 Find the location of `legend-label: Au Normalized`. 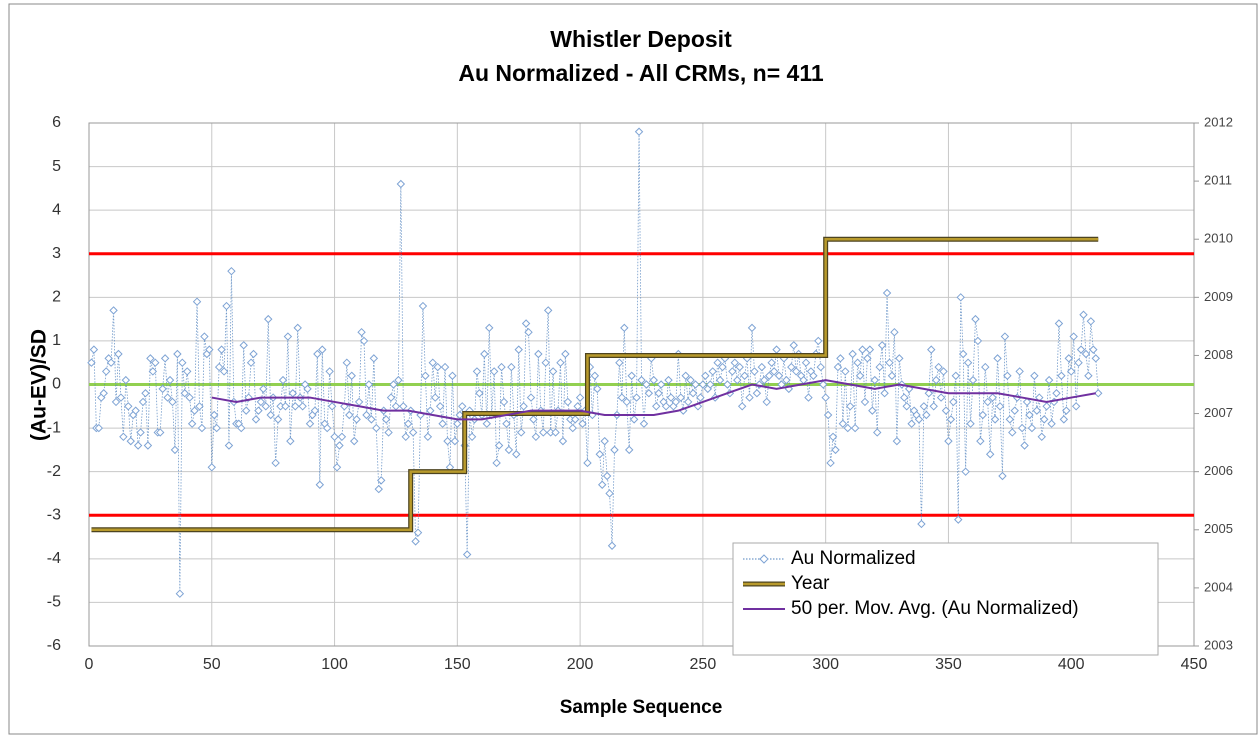

legend-label: Au Normalized is located at coordinates (853, 558).